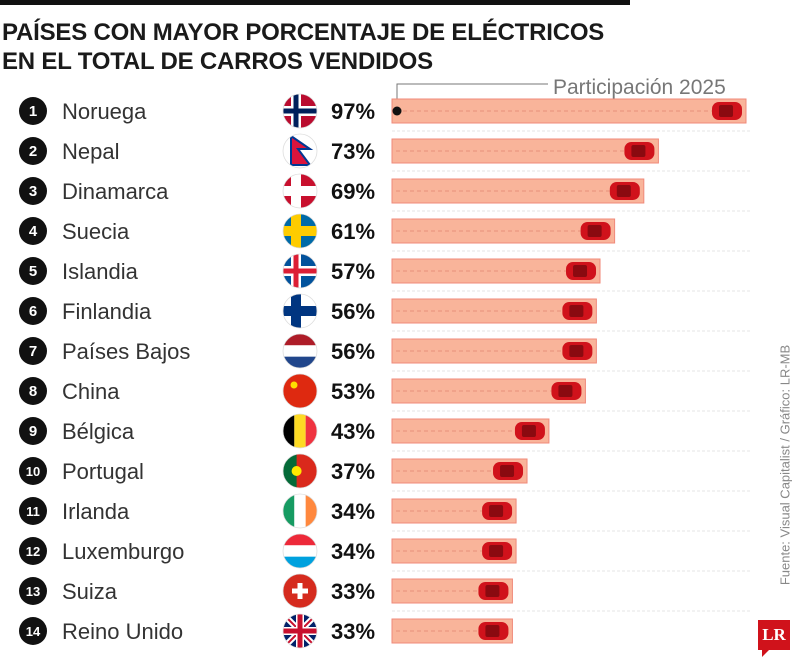 This screenshot has height=666, width=800. I want to click on country-row: 12 Luxemburgo 34%, so click(384, 549).